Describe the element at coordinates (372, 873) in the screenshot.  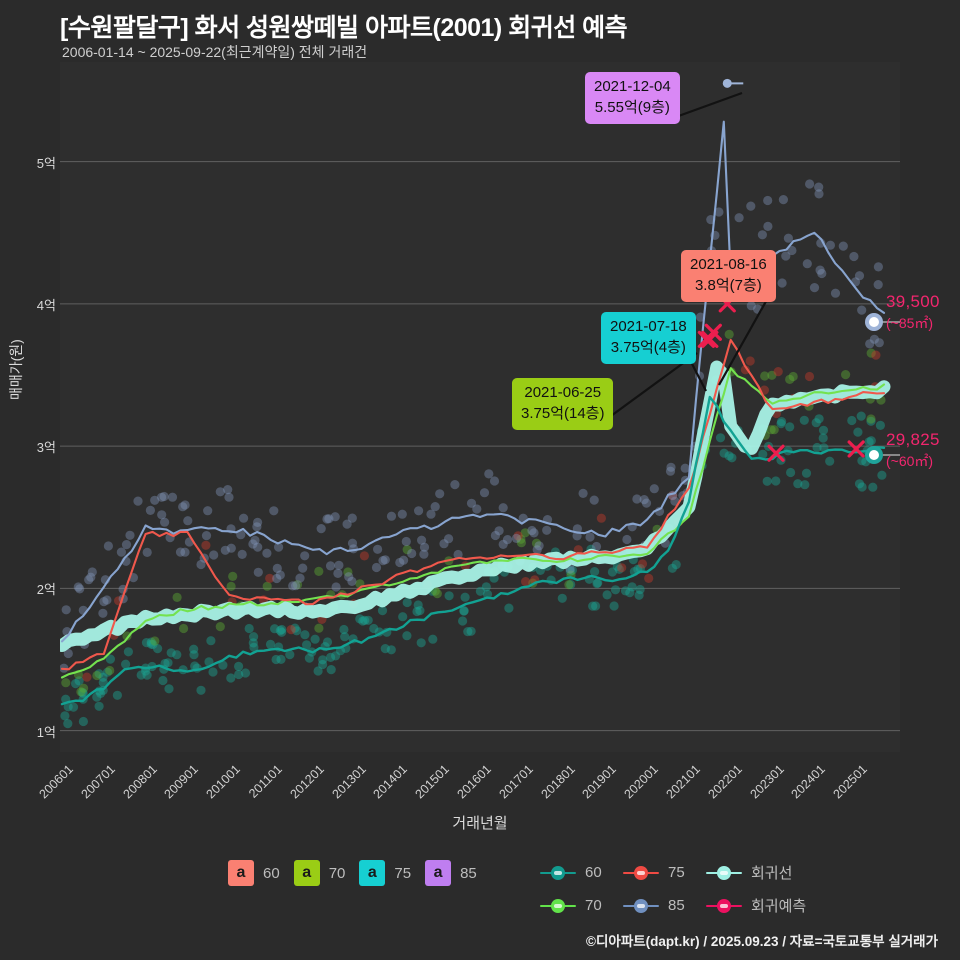
I see `legend-swatch-box-75: a` at that location.